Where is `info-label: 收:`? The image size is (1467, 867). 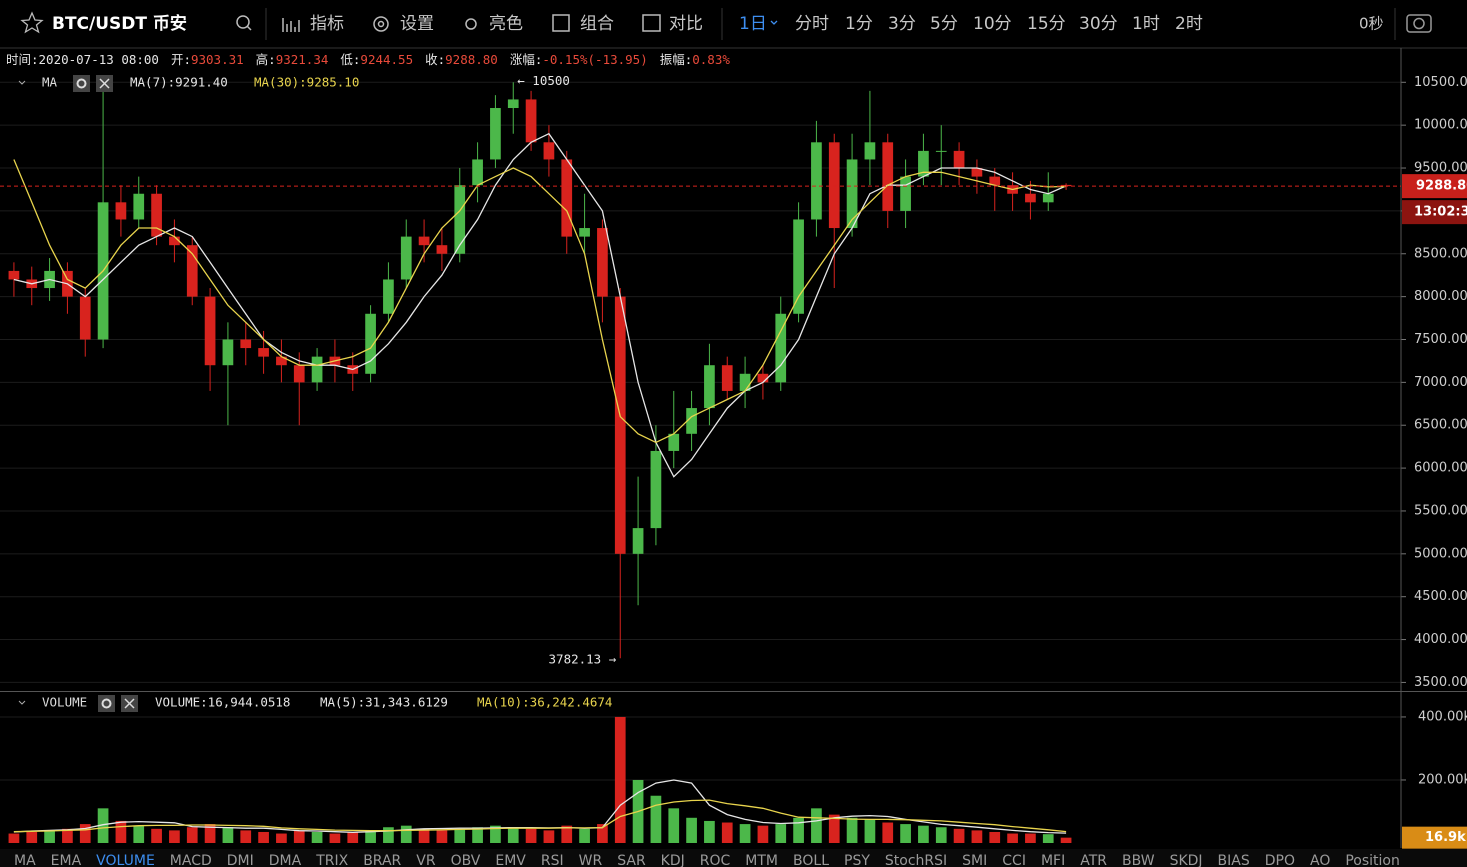
info-label: 收: is located at coordinates (435, 59).